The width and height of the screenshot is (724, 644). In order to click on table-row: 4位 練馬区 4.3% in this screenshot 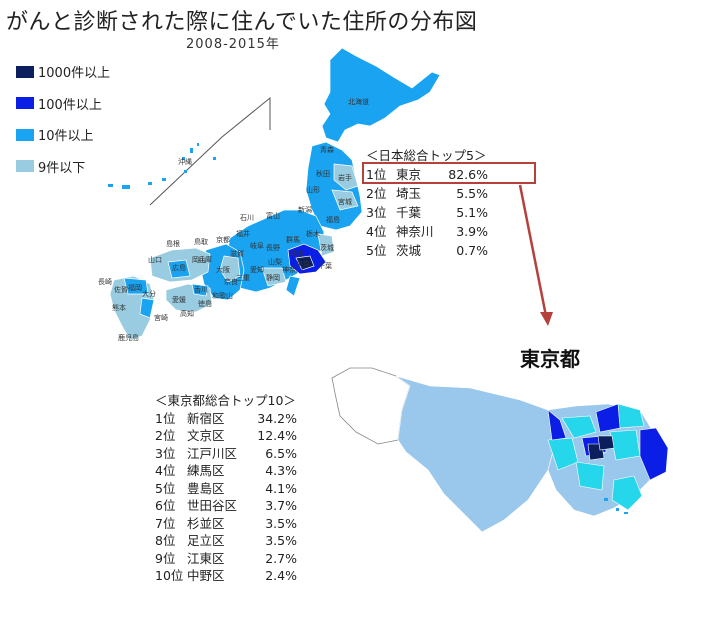, I will do `click(226, 471)`.